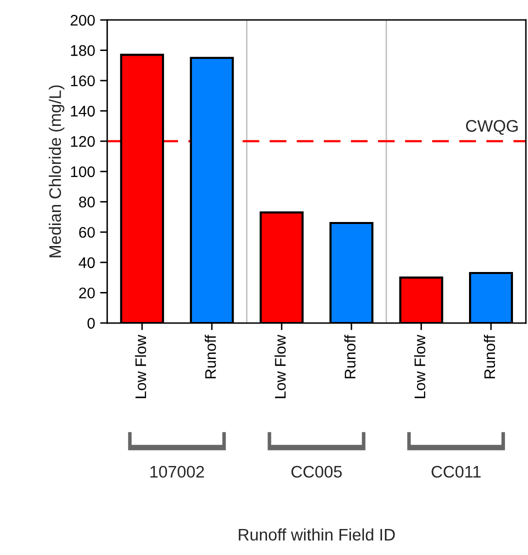  I want to click on ref-line-label: CWQG, so click(492, 127).